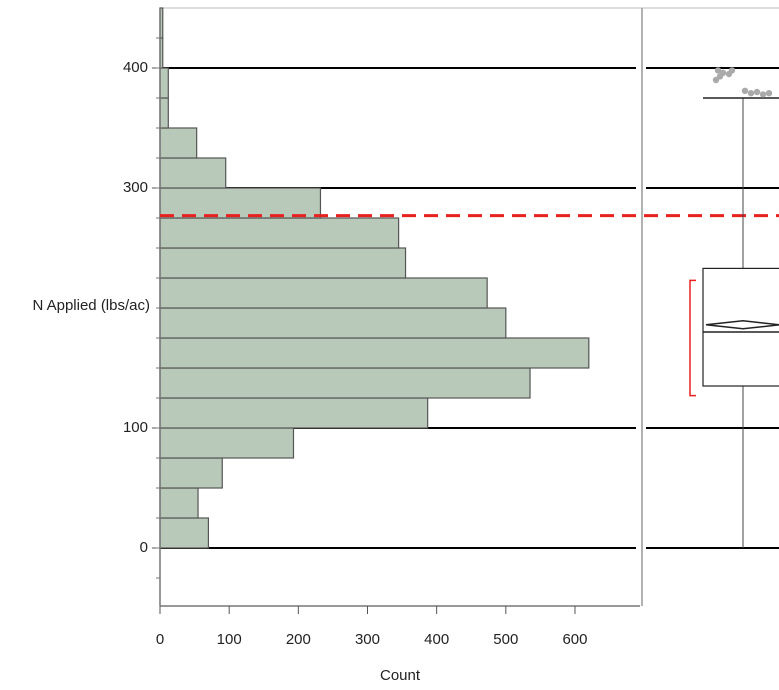 The image size is (779, 690). What do you see at coordinates (574, 639) in the screenshot?
I see `x-tick-label: 600` at bounding box center [574, 639].